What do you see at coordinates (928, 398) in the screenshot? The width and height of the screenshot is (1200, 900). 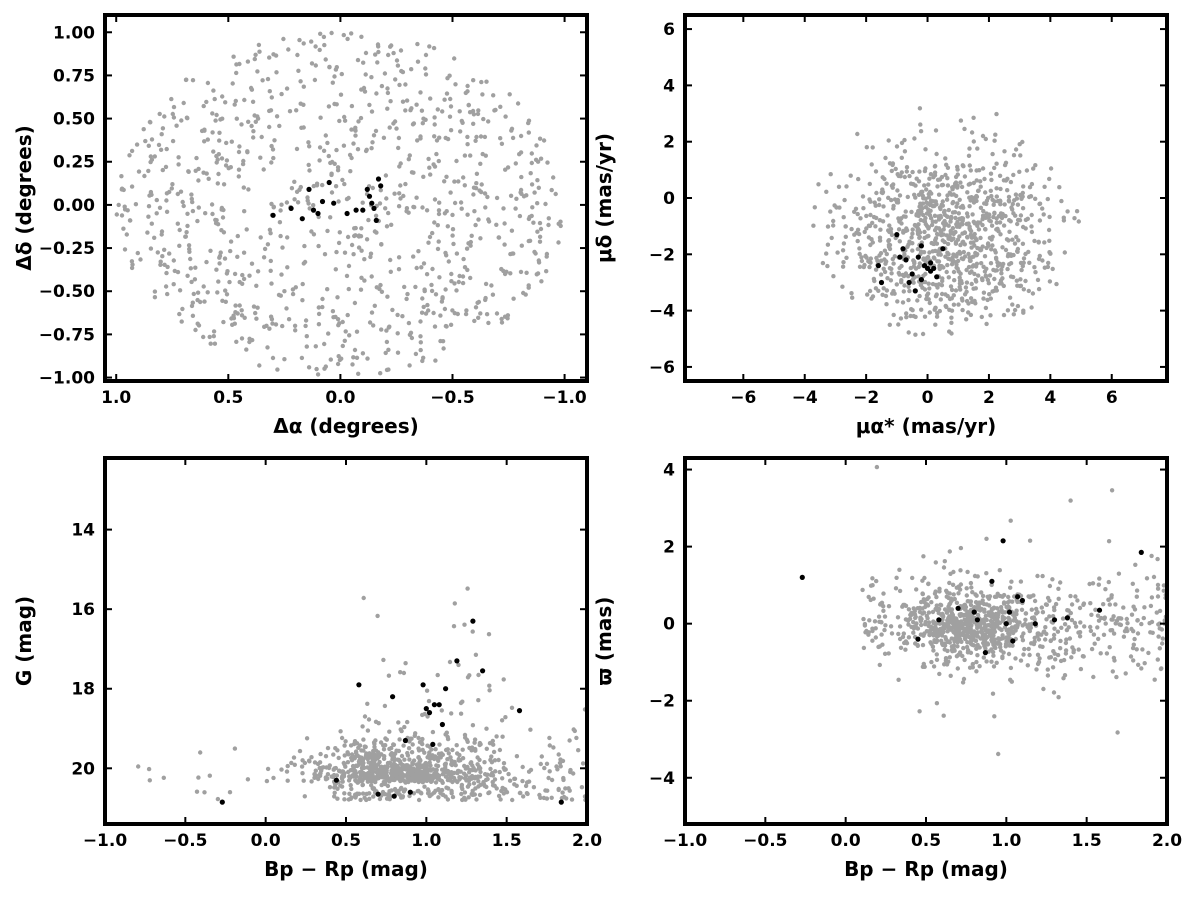 I see `x-tick-label: 0` at bounding box center [928, 398].